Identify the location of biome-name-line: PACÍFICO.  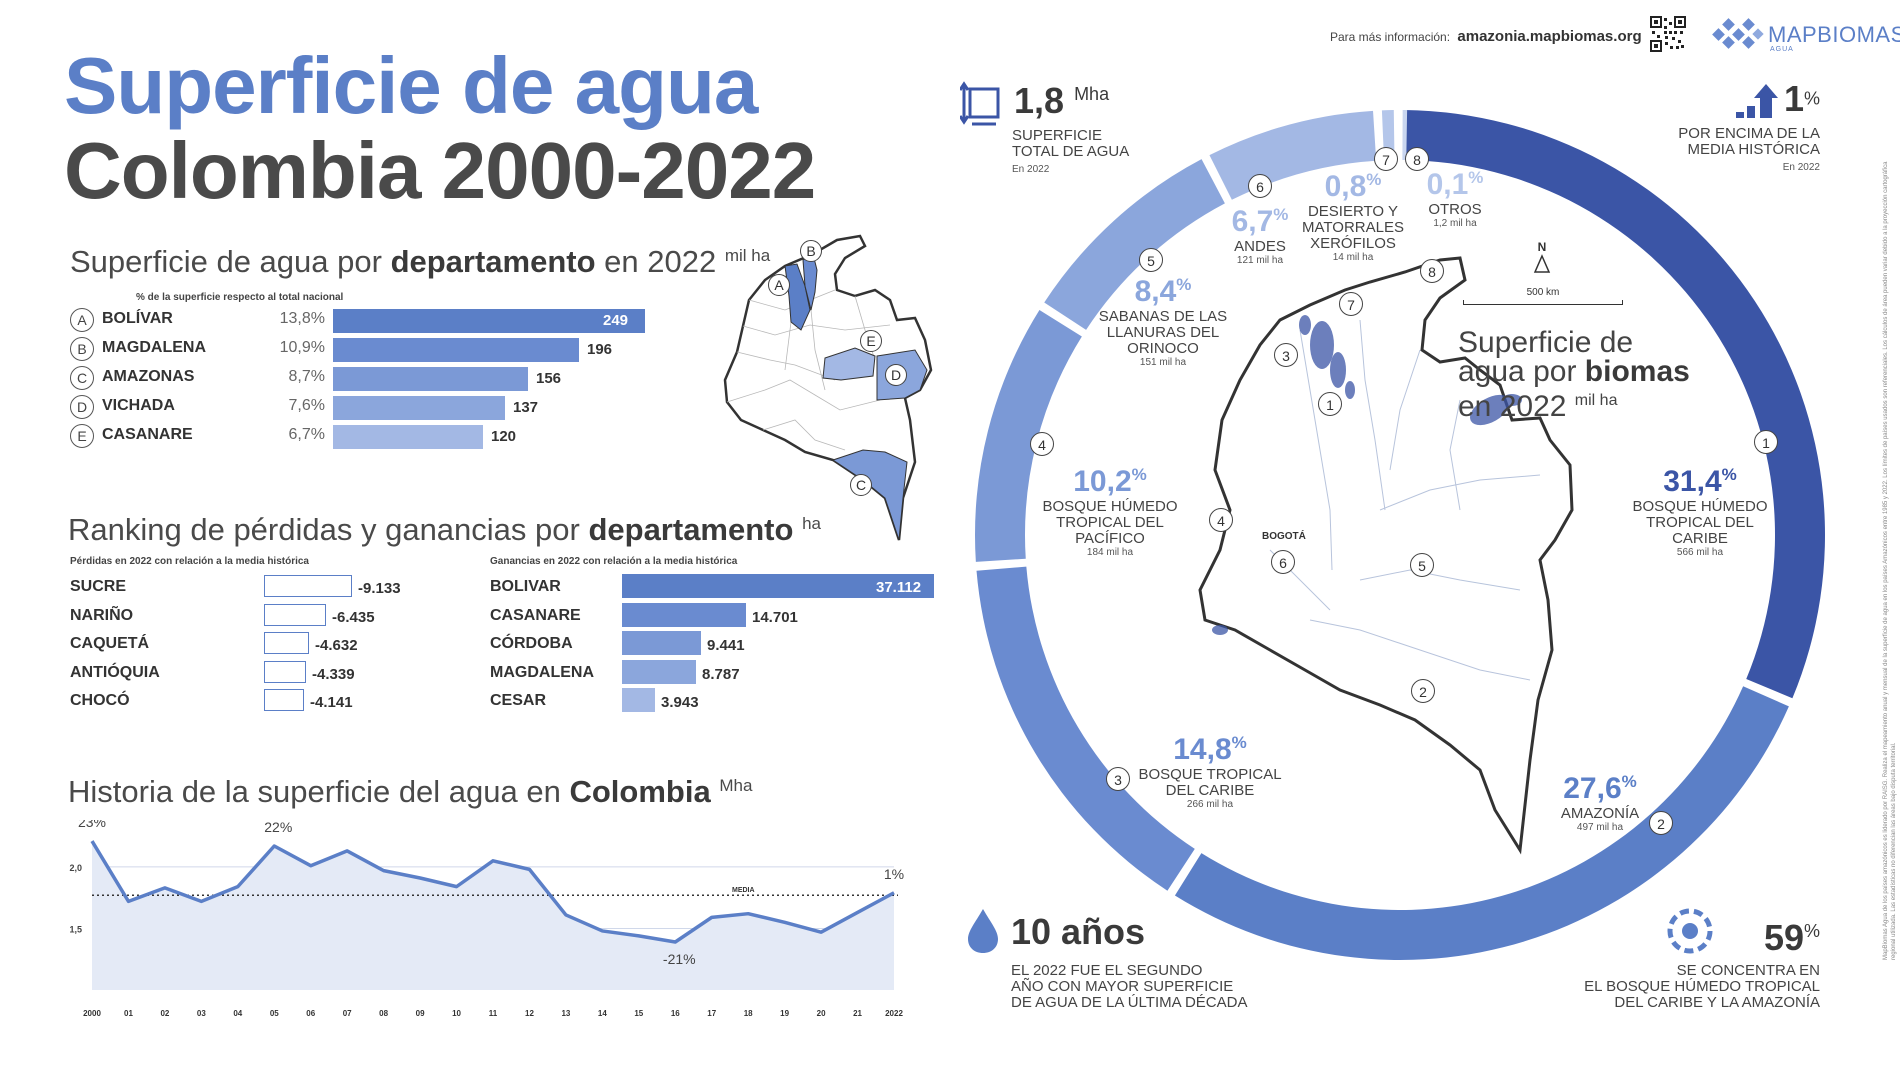
(1110, 538).